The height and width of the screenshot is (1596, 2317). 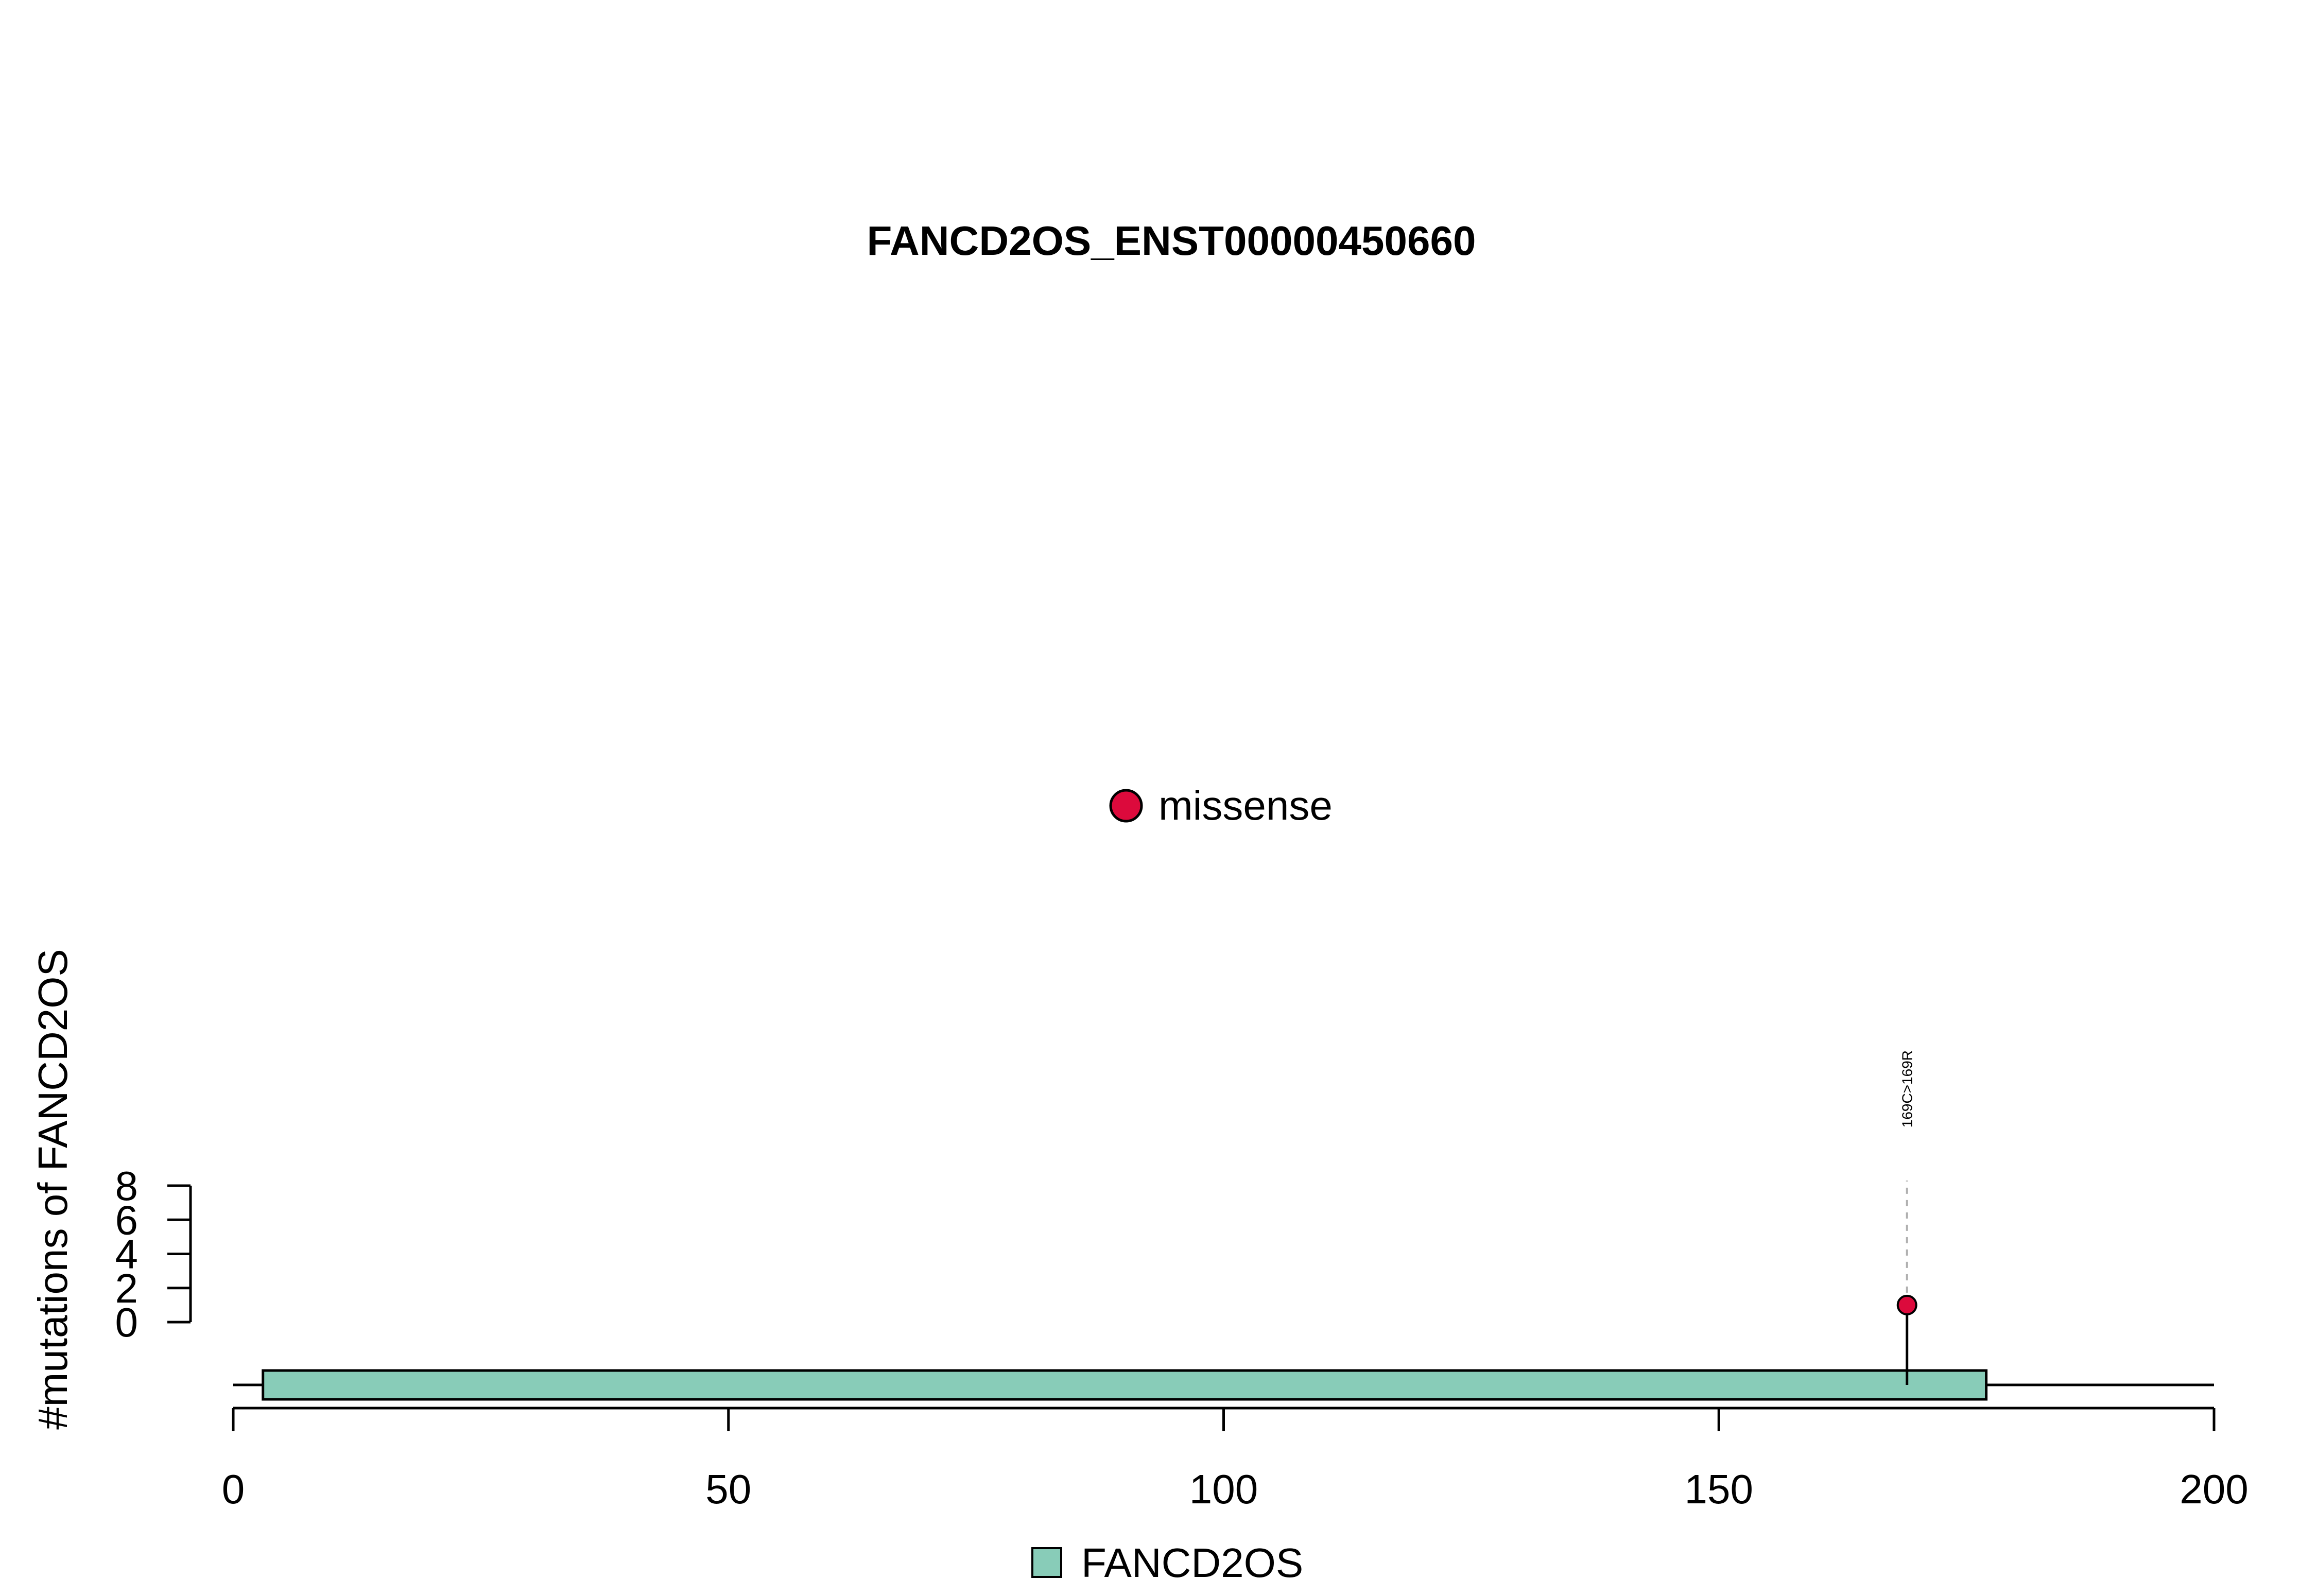 What do you see at coordinates (1719, 1489) in the screenshot?
I see `x-tick-label: 150` at bounding box center [1719, 1489].